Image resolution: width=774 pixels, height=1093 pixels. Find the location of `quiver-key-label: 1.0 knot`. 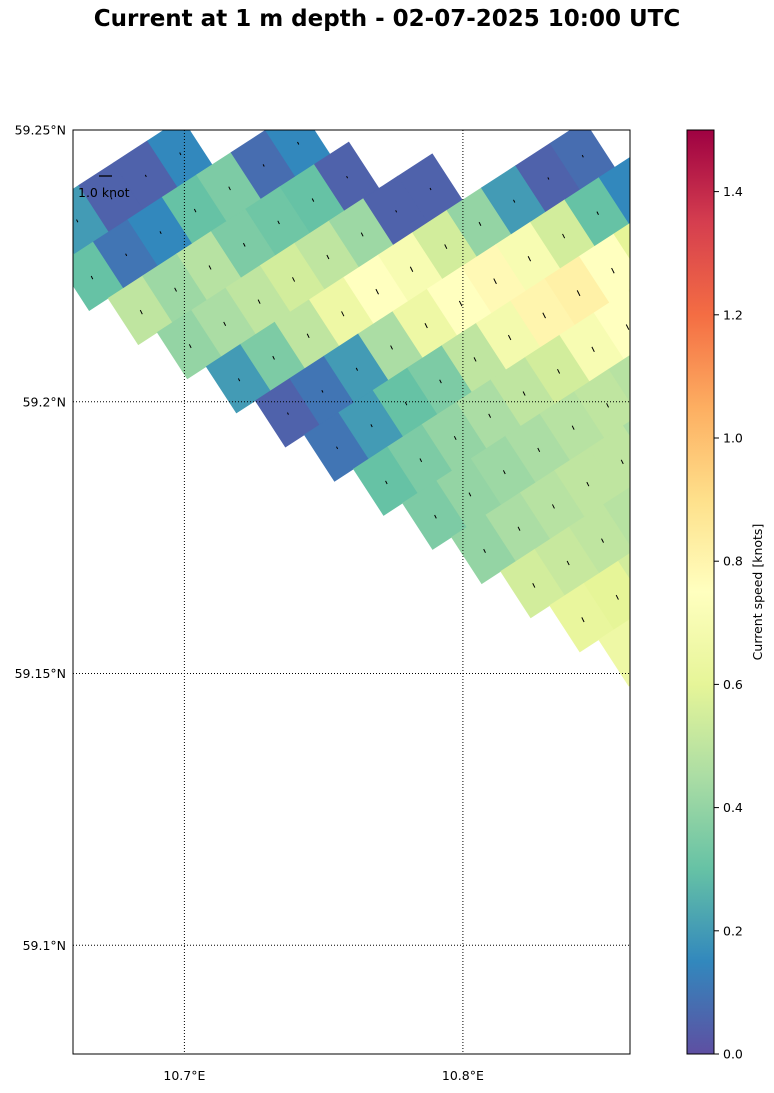

quiver-key-label: 1.0 knot is located at coordinates (104, 192).